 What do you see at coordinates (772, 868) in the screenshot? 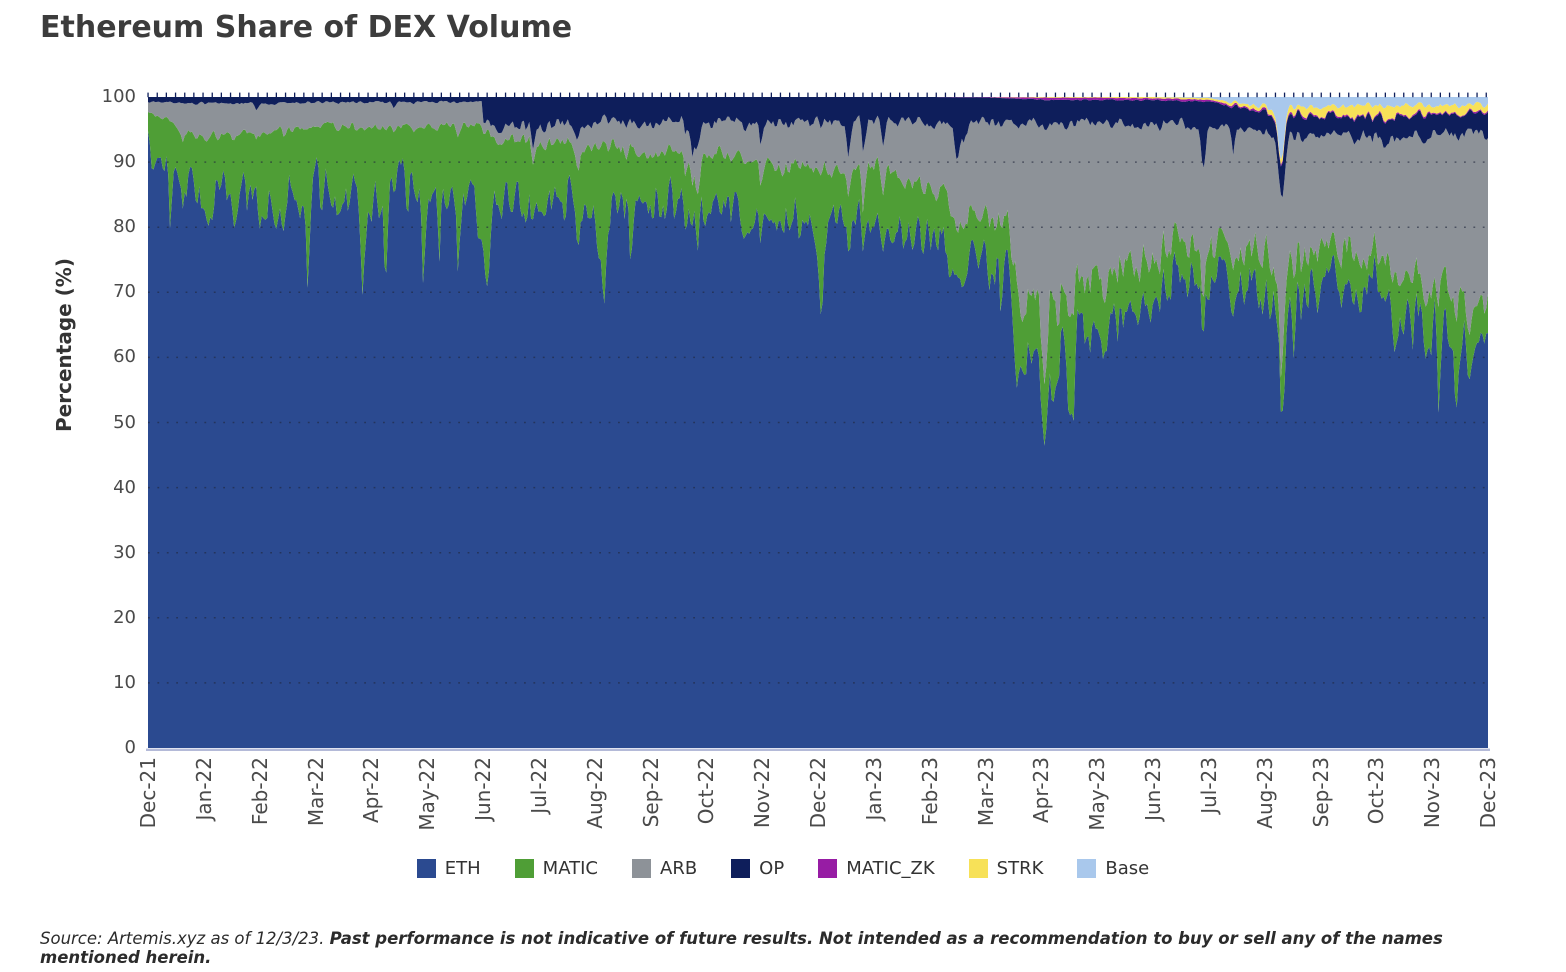
I see `legend-label: OP` at bounding box center [772, 868].